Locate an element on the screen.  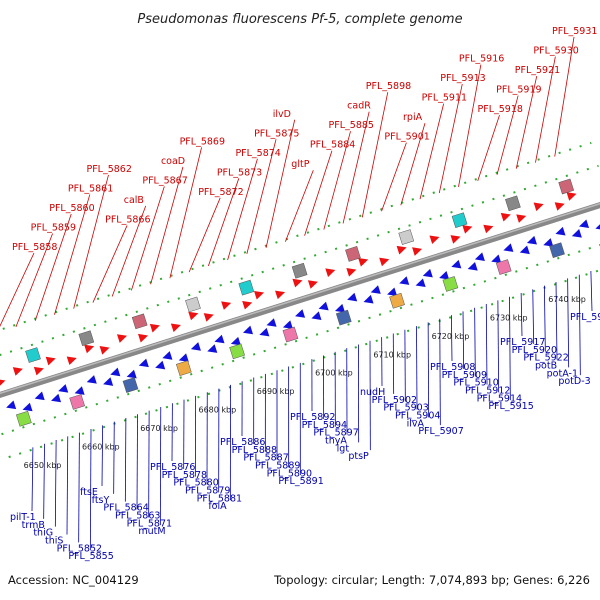
forward-gene-label: PFL_5873 is located at coordinates (239, 172).